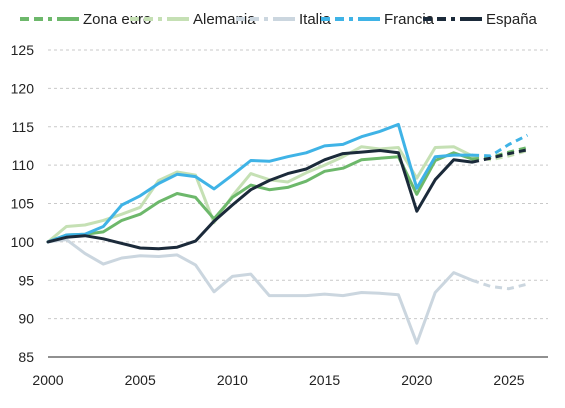  Describe the element at coordinates (278, 380) in the screenshot. I see `x-axis-ticks: 2000 2005 2010 2015 2020 2025` at that location.